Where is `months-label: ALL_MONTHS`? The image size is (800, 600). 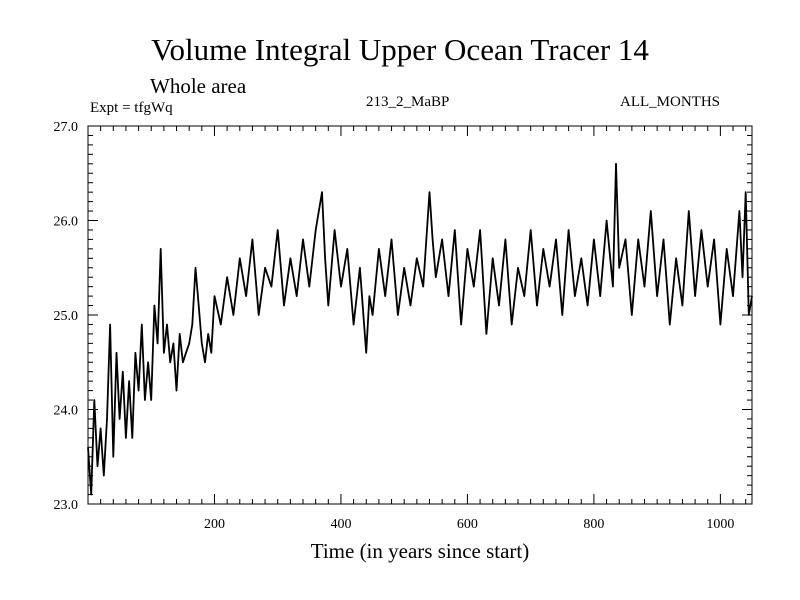 months-label: ALL_MONTHS is located at coordinates (670, 102).